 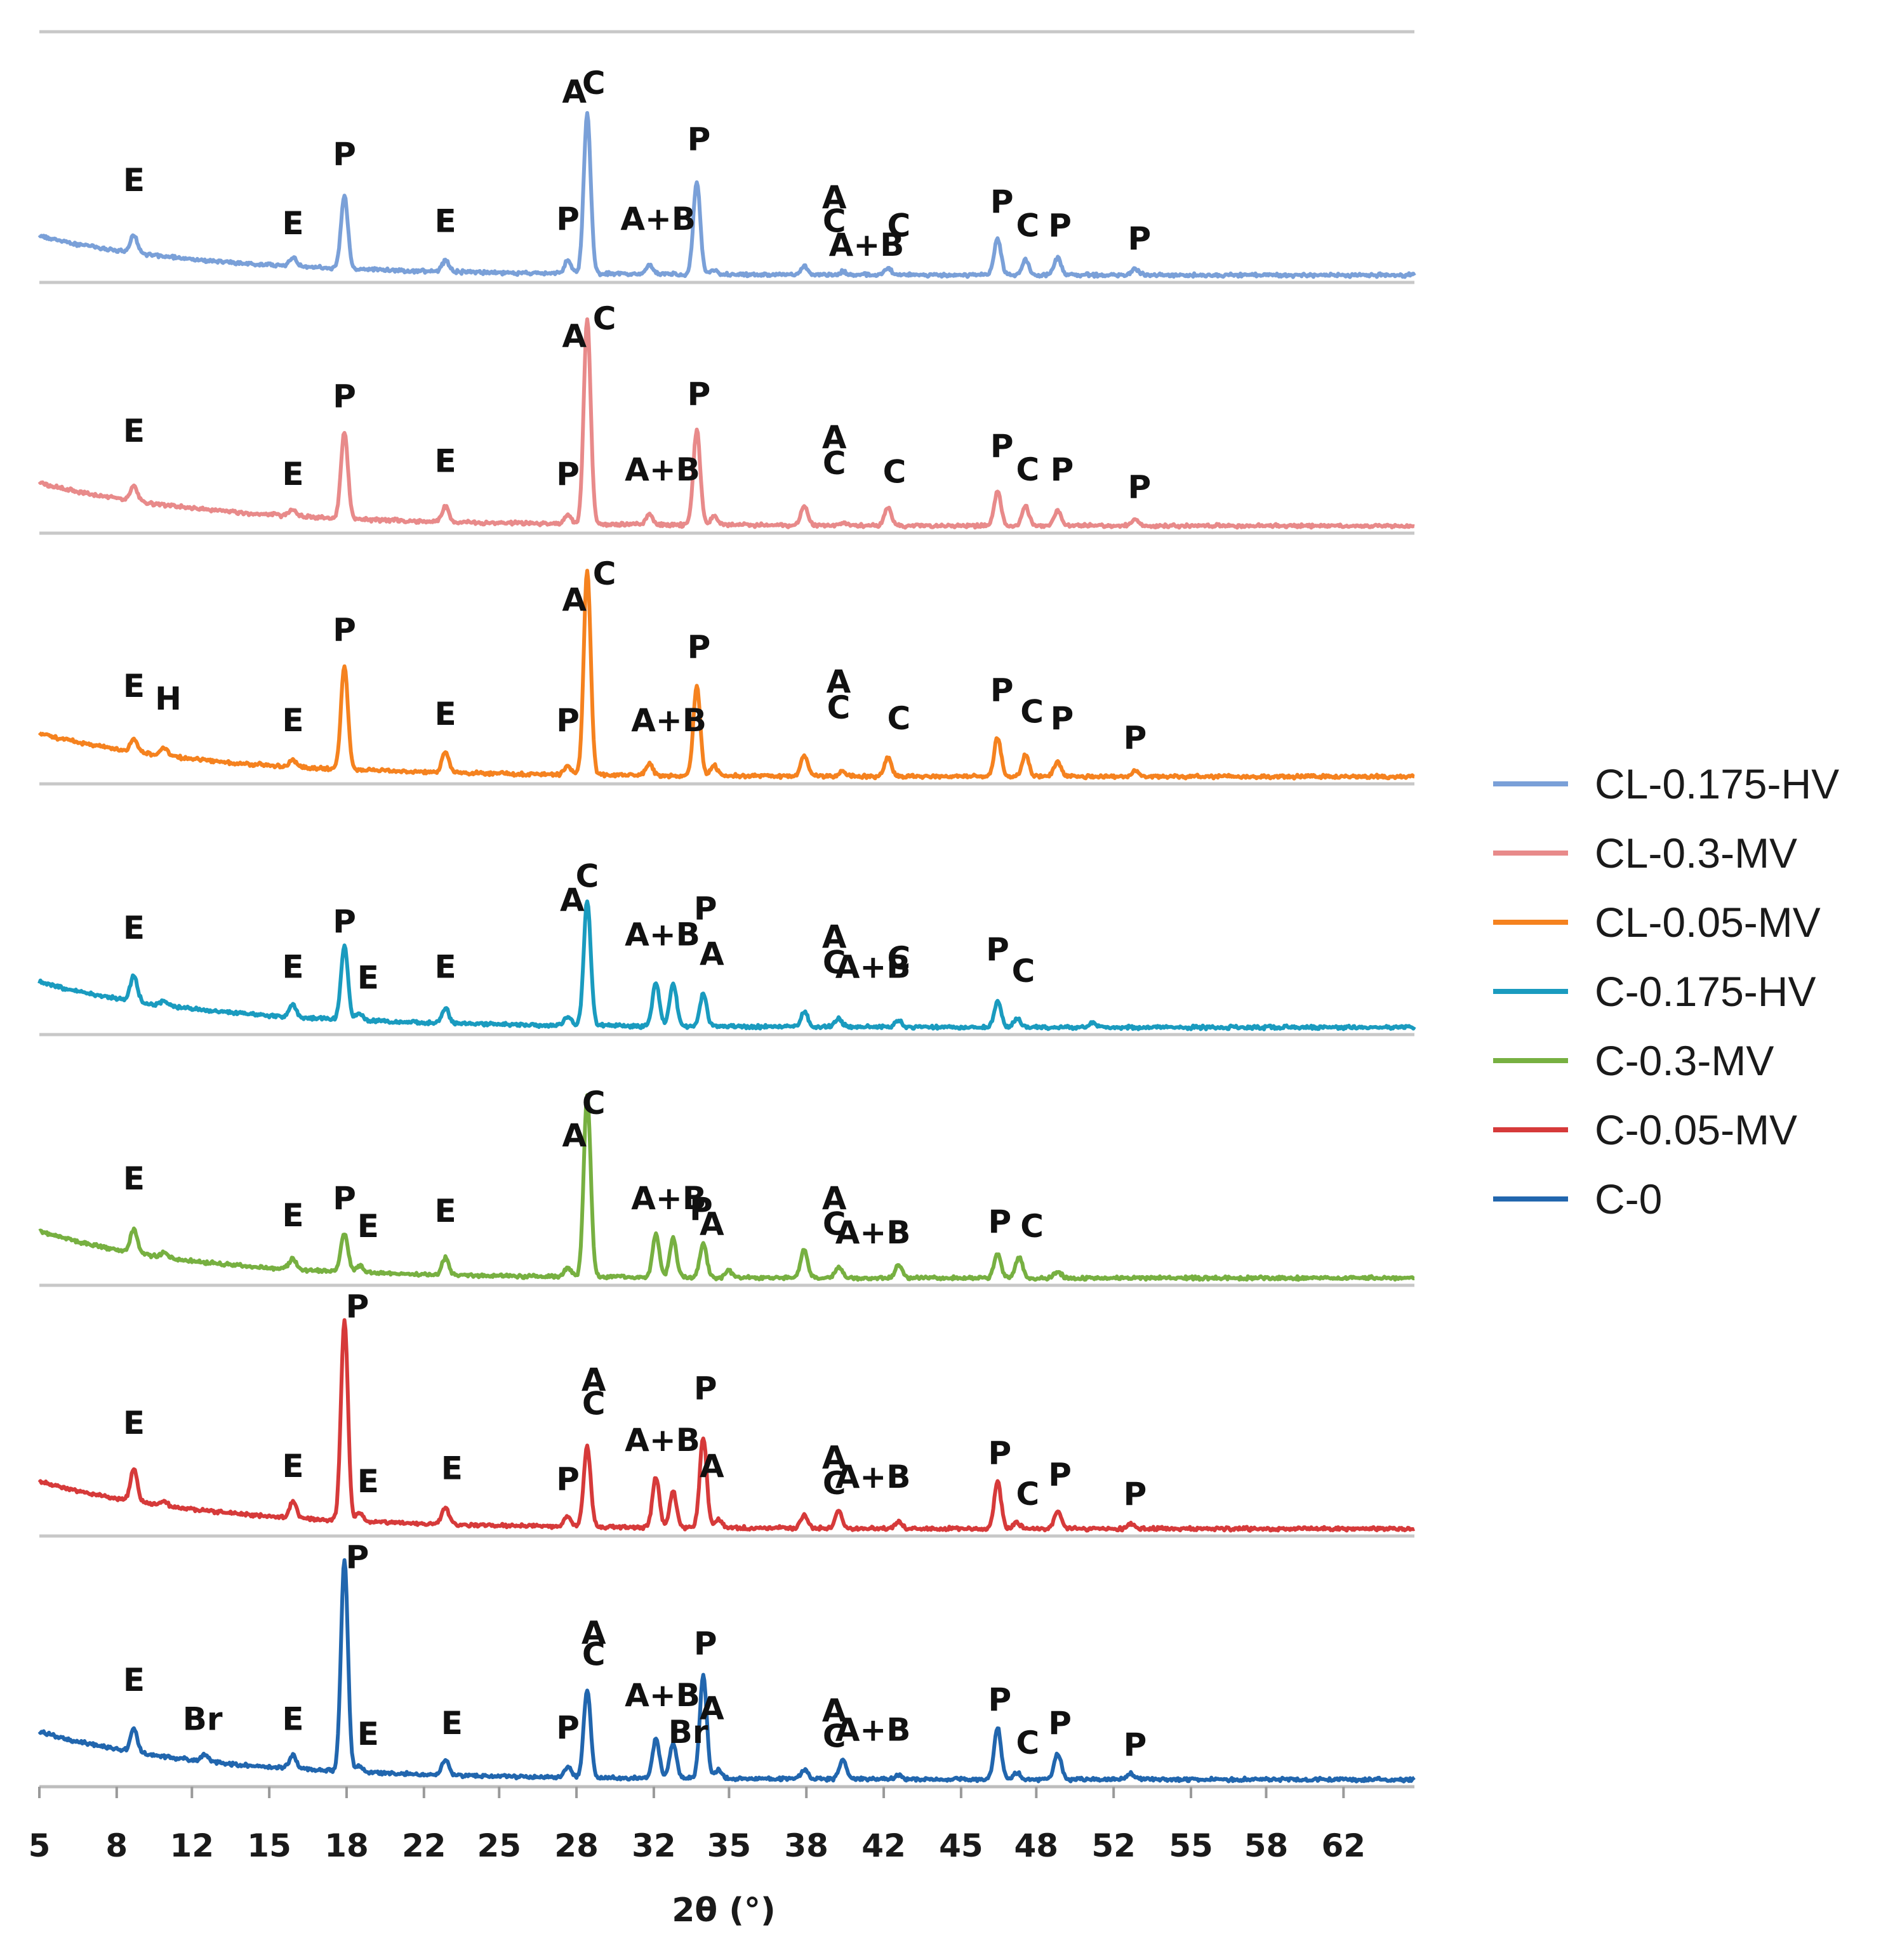 I want to click on x-tick-label: 22, so click(x=424, y=1846).